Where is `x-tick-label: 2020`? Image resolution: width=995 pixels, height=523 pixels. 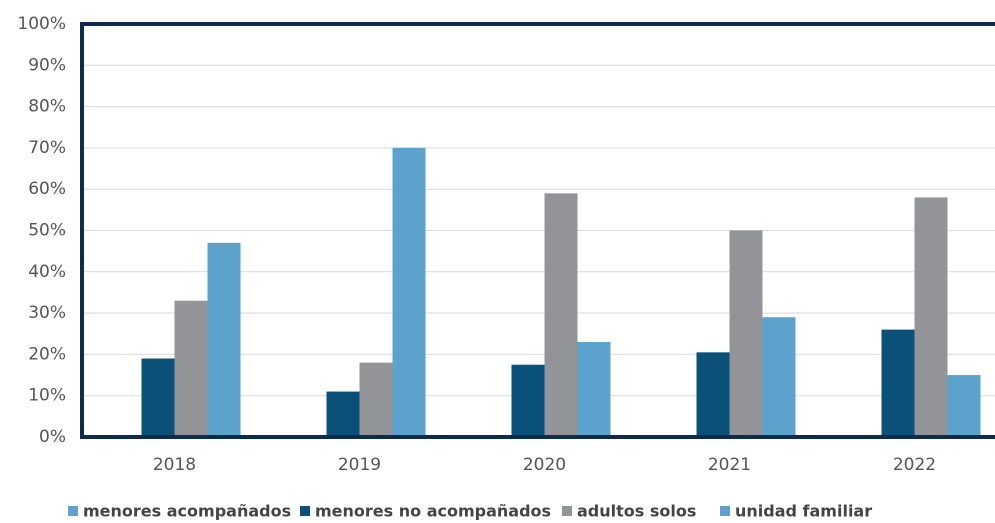 x-tick-label: 2020 is located at coordinates (544, 465).